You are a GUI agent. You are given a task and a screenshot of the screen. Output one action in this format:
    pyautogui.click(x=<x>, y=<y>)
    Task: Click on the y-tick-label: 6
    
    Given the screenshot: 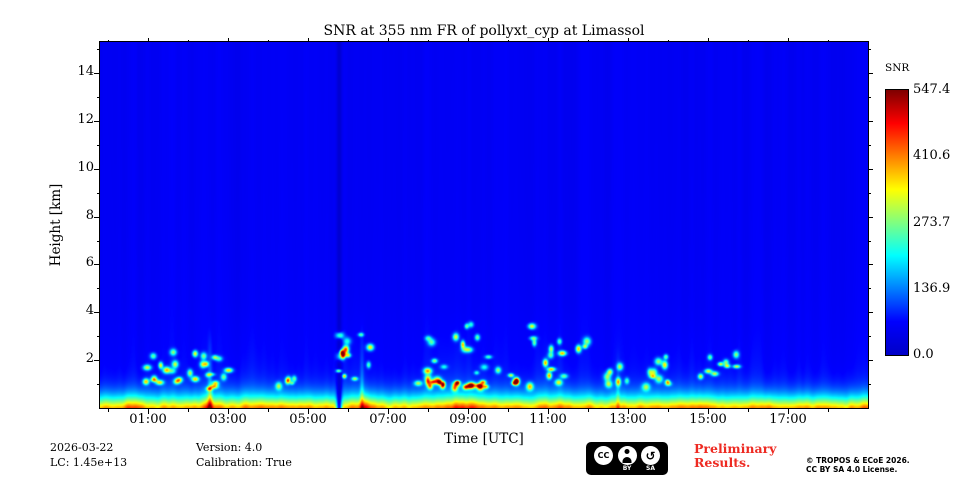 What is the action you would take?
    pyautogui.click(x=89, y=263)
    